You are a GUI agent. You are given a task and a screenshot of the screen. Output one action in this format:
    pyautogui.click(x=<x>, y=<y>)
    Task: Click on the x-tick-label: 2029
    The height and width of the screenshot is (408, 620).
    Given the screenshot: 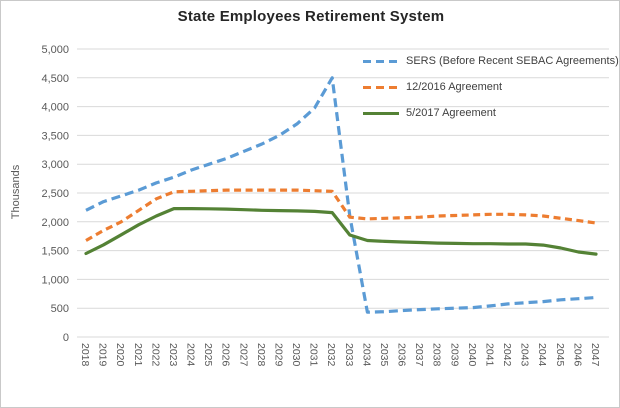 What is the action you would take?
    pyautogui.click(x=278, y=355)
    